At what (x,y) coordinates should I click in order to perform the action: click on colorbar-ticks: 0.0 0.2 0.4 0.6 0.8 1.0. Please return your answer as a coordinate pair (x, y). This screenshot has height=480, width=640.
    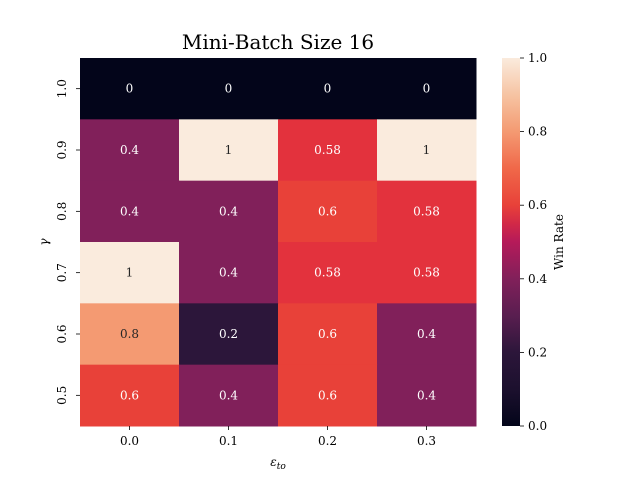
    Looking at the image, I should click on (533, 242).